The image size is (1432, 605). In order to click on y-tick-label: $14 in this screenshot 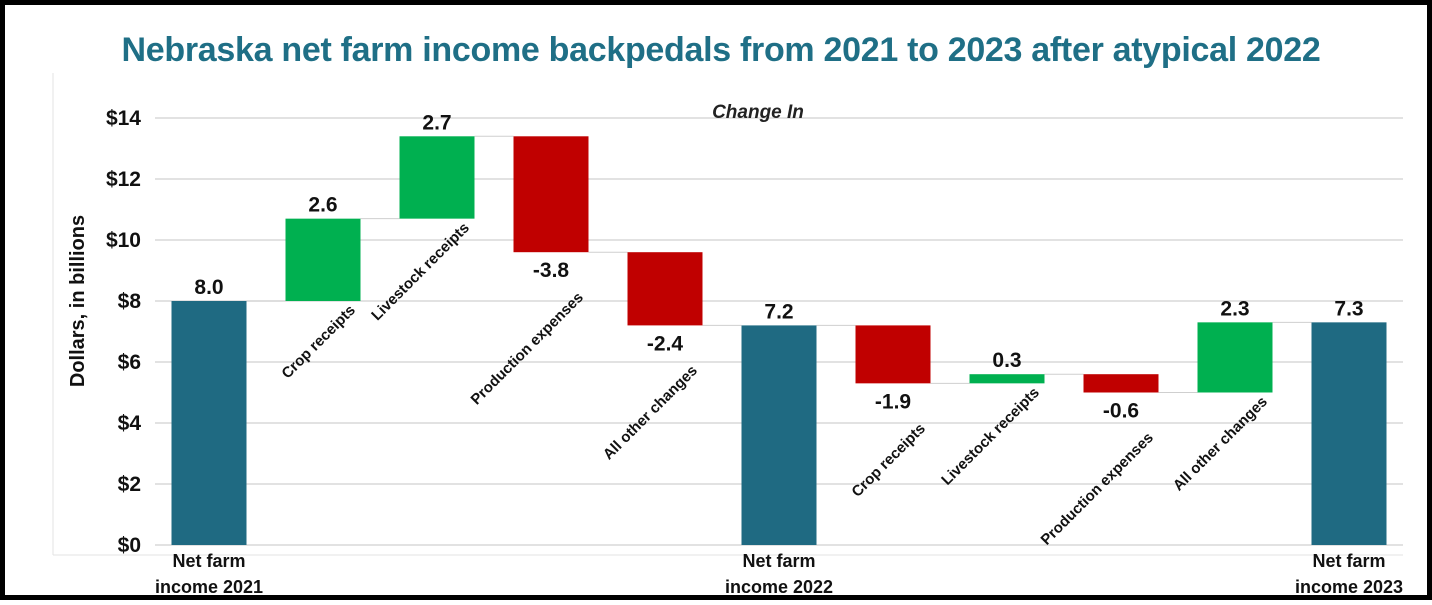, I will do `click(123, 118)`.